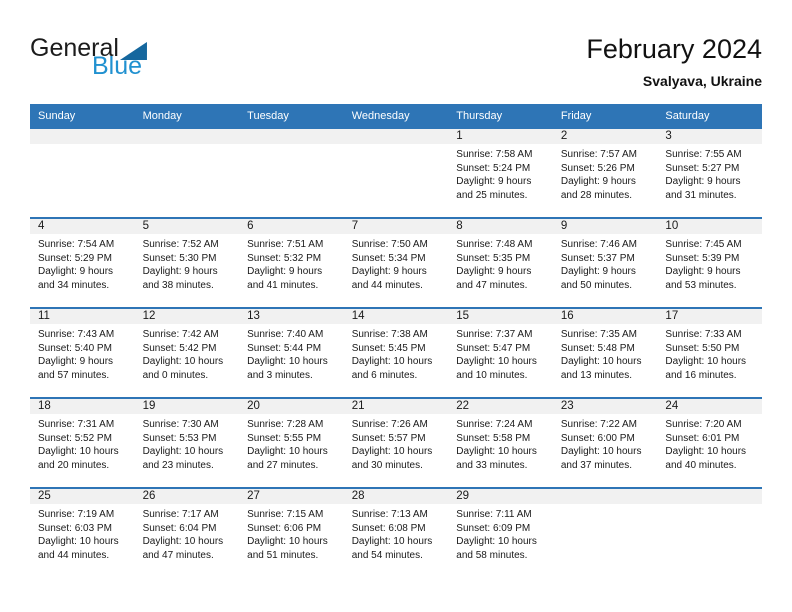 The image size is (792, 612). What do you see at coordinates (285, 424) in the screenshot?
I see `detail-line-sunrise: Sunrise: 7:28 AM` at bounding box center [285, 424].